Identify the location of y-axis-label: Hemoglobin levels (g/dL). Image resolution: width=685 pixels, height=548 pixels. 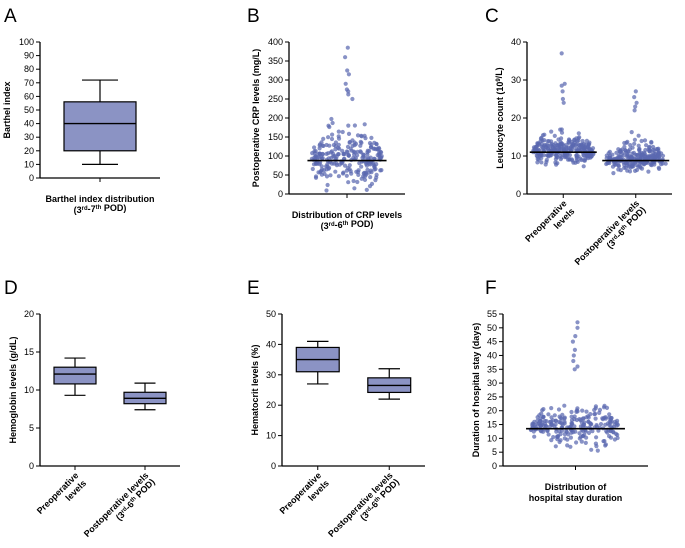
(13, 389).